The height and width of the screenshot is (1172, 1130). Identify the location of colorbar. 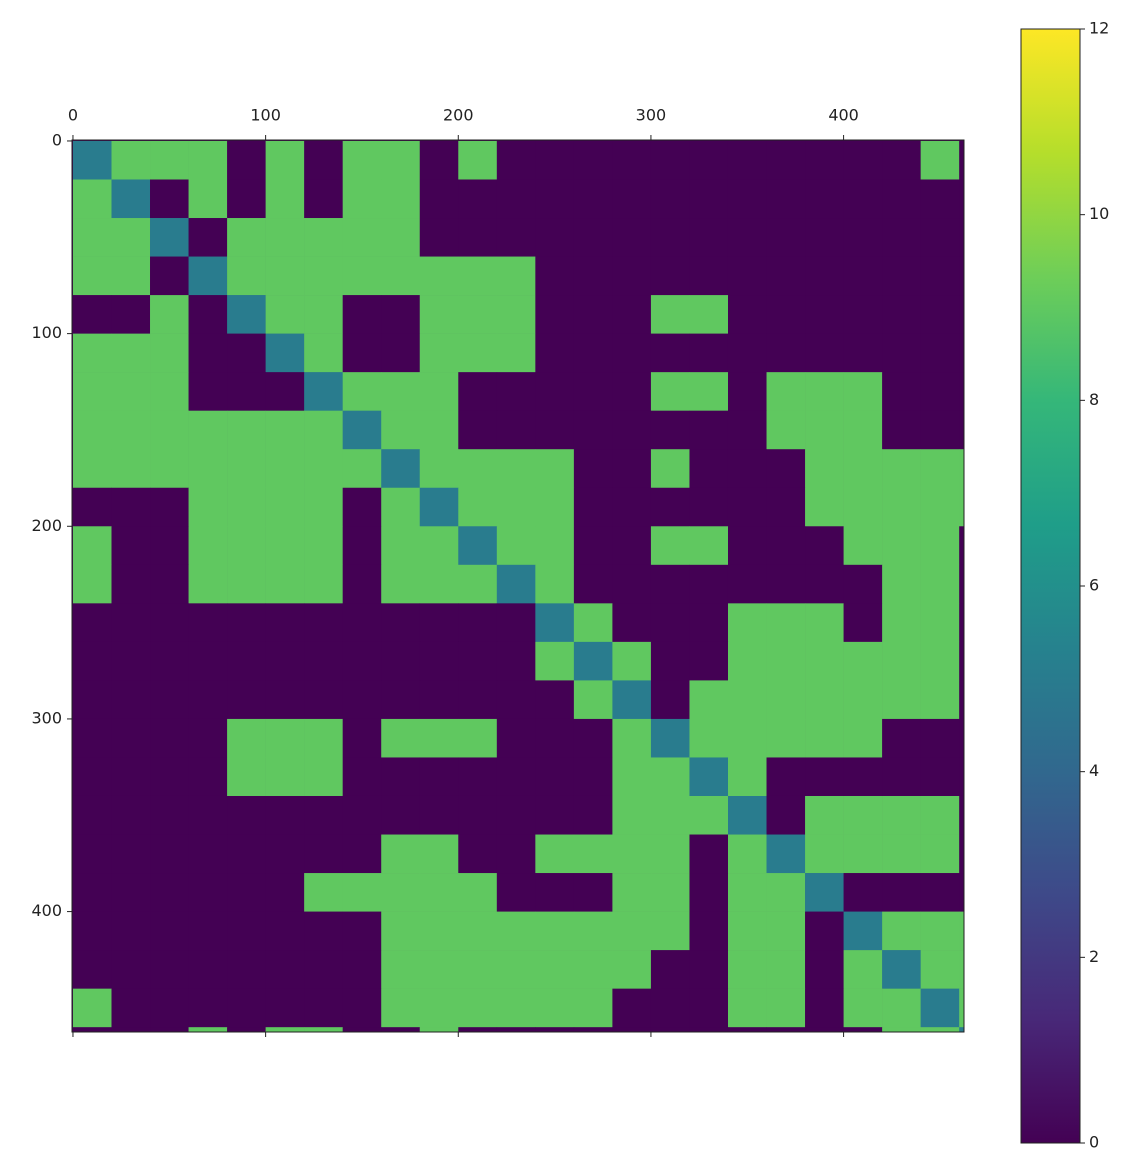
(1050, 586).